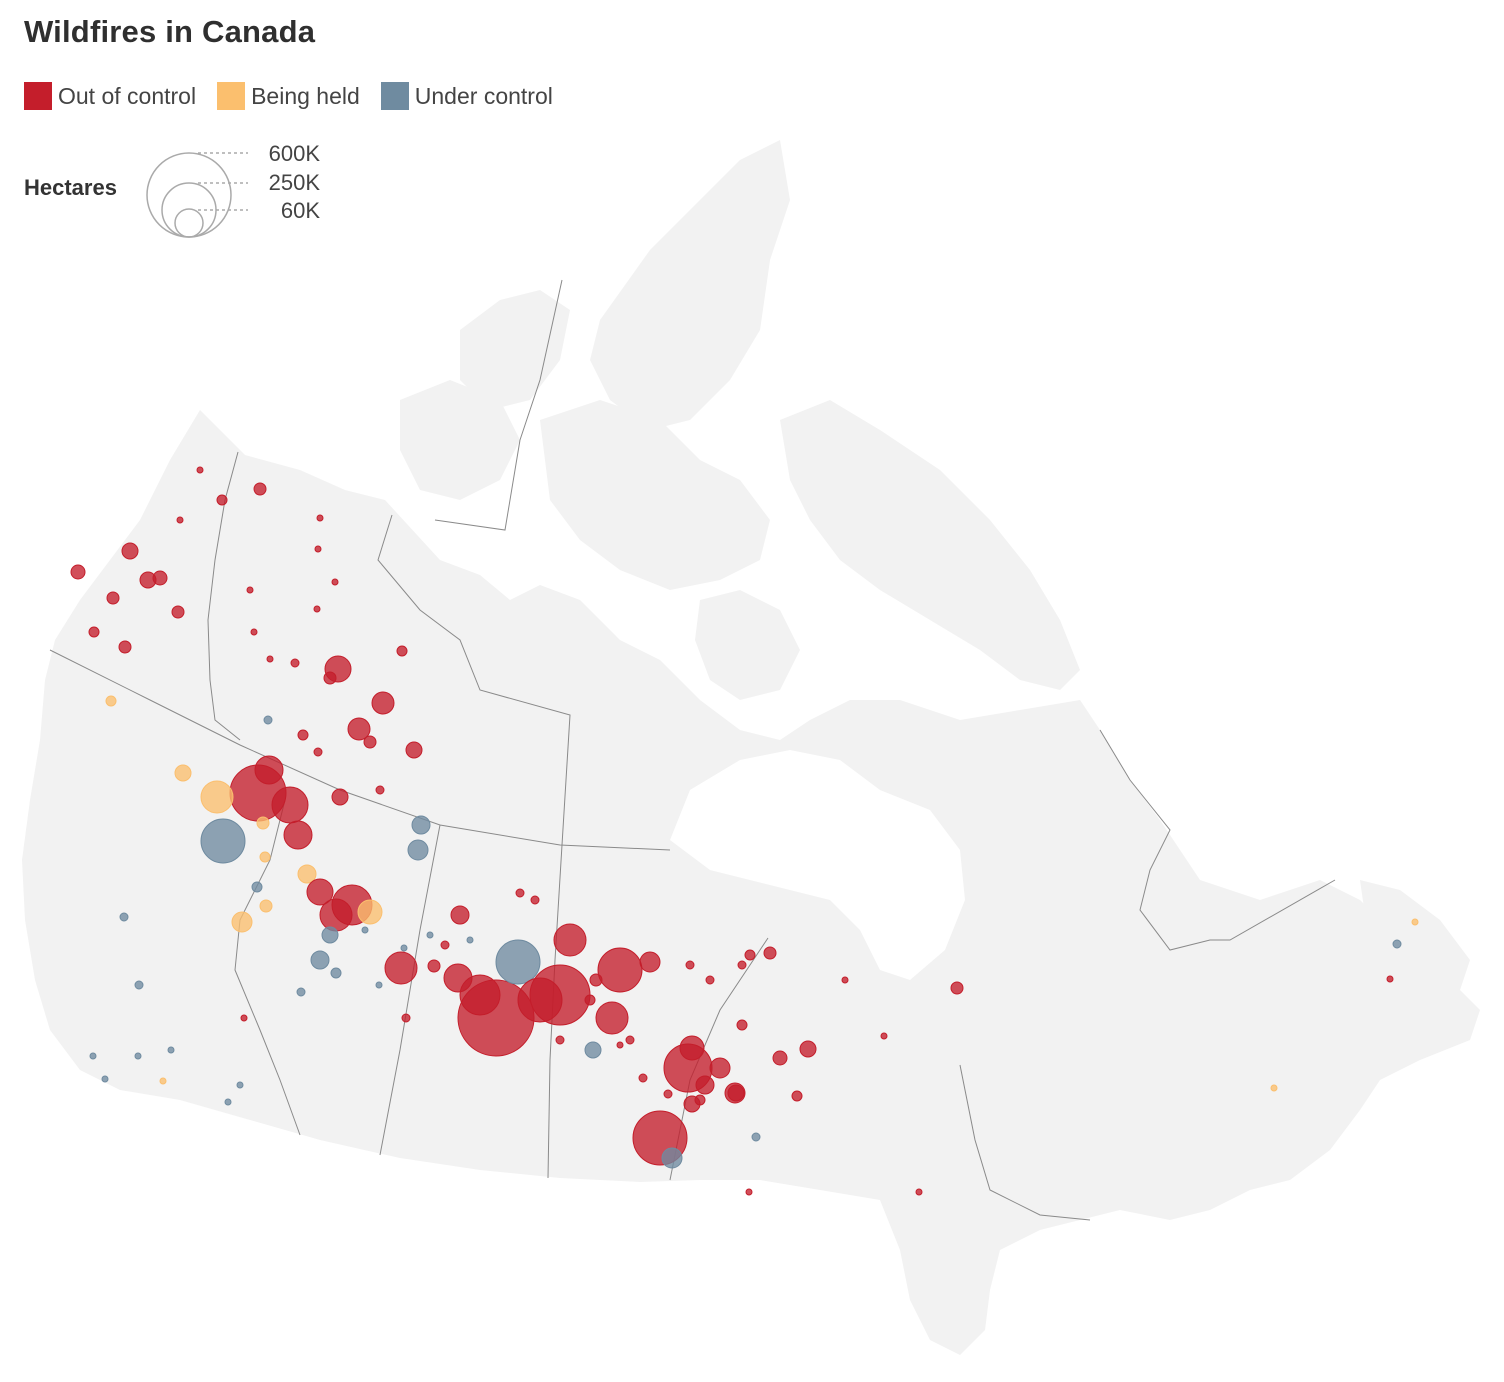 Image resolution: width=1504 pixels, height=1382 pixels. I want to click on legend-swatch-being-held, so click(231, 96).